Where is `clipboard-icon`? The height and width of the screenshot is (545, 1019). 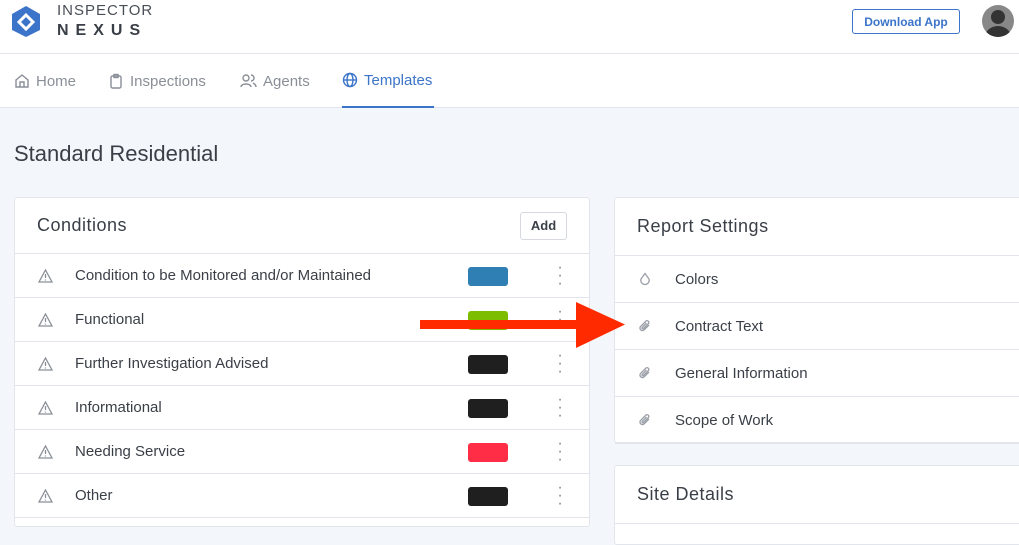 clipboard-icon is located at coordinates (116, 81).